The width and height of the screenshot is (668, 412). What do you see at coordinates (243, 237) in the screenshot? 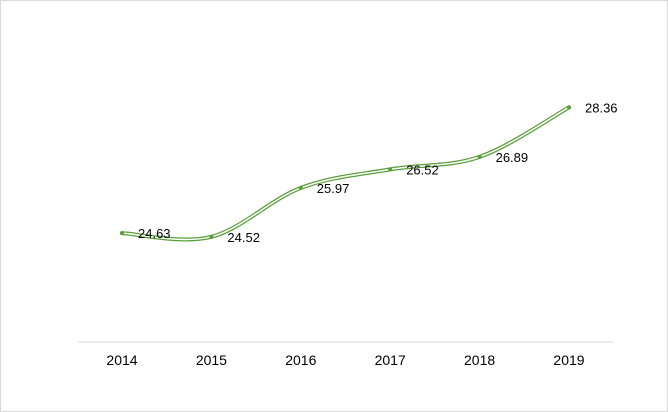
I see `data-label: 24.52` at bounding box center [243, 237].